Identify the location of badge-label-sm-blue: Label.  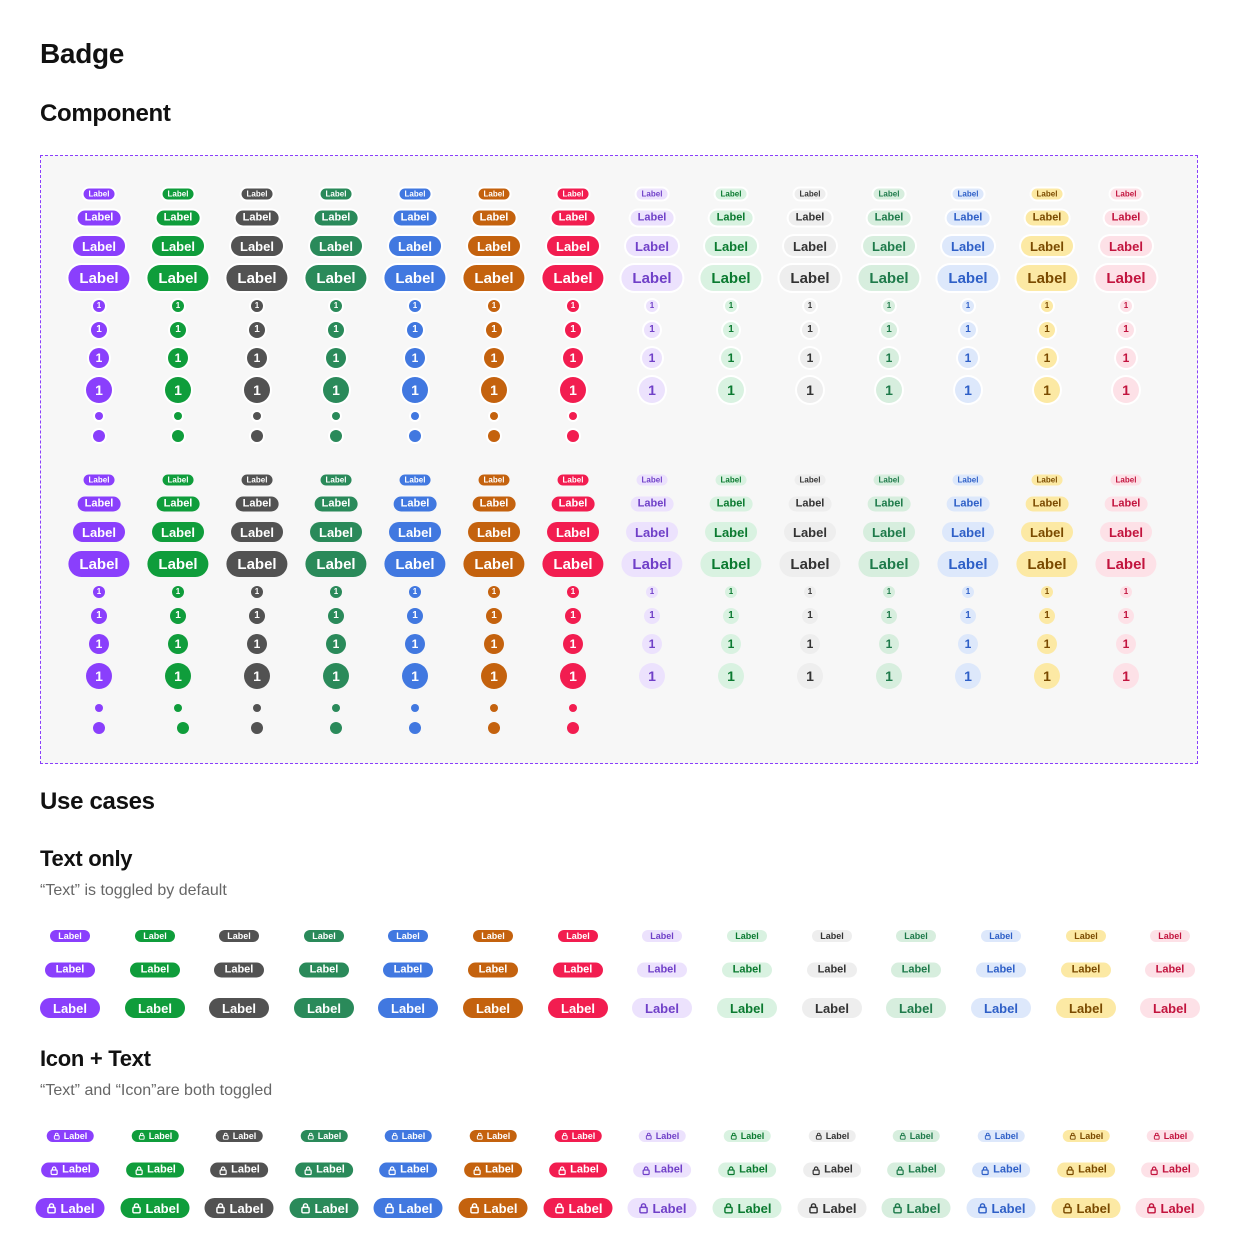
(415, 218).